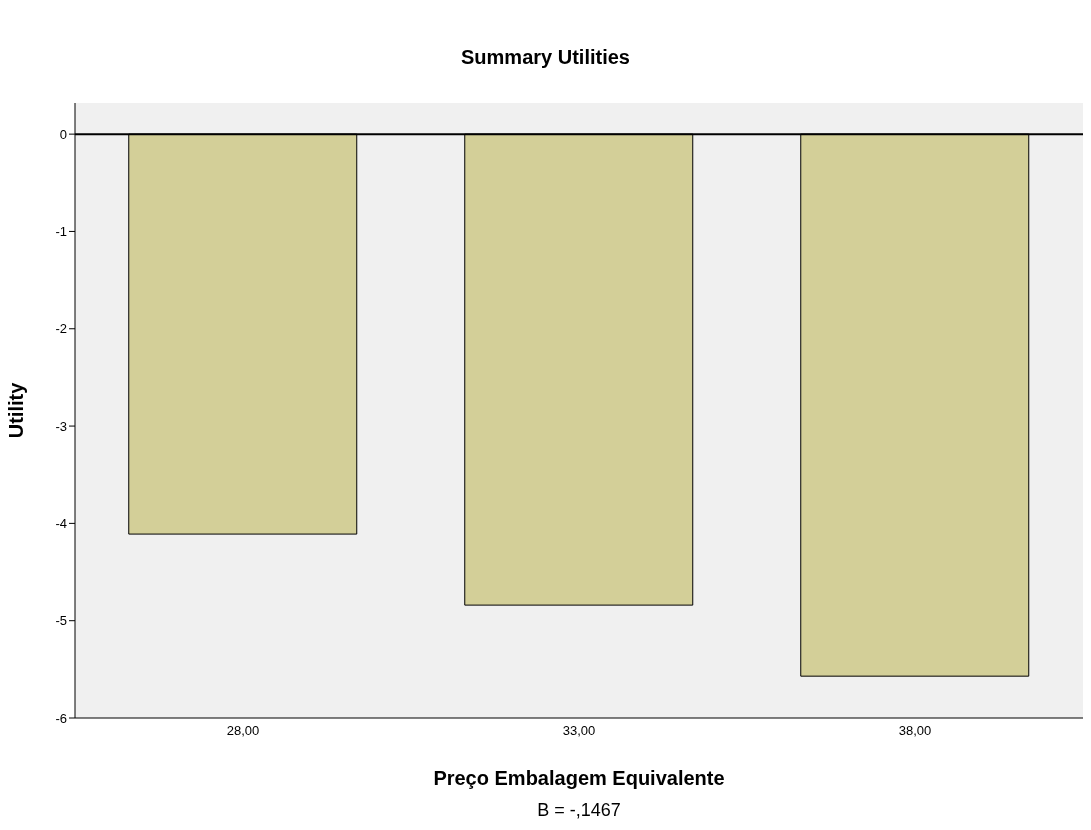 This screenshot has width=1091, height=830. I want to click on y-axis-title: Utility, so click(16, 410).